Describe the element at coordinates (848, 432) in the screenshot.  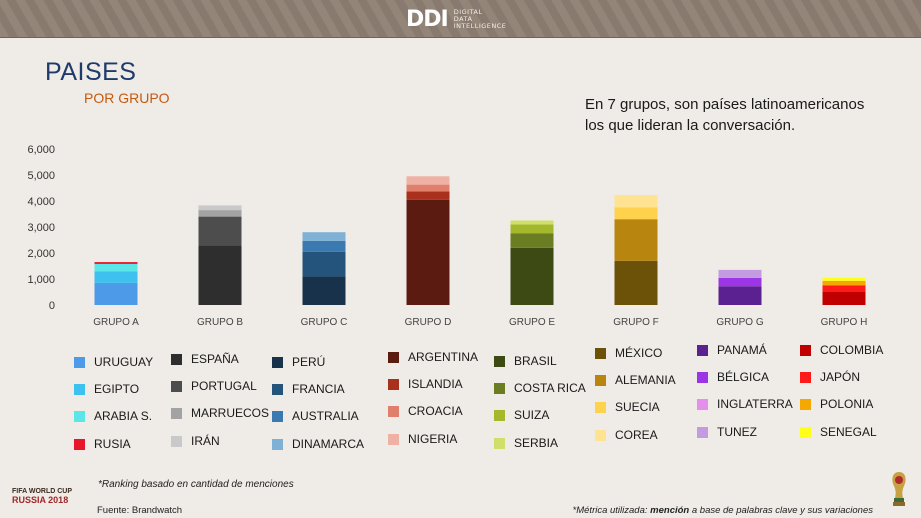
I see `legend-label: SENEGAL` at that location.